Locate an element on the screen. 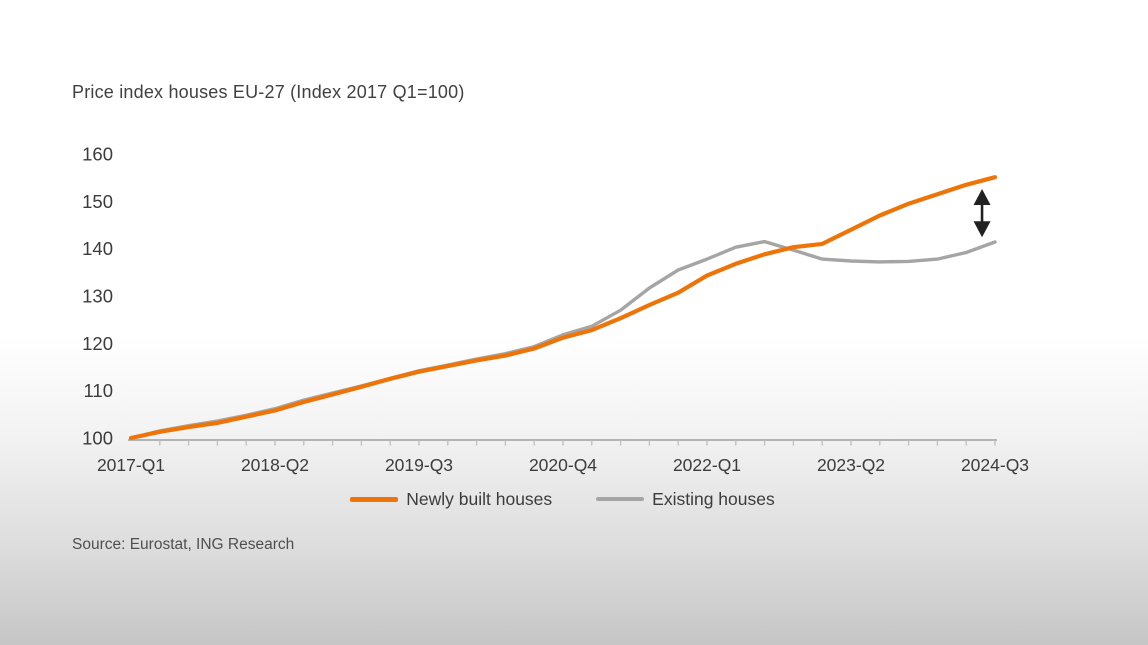 This screenshot has width=1148, height=645. x-tick-label: 2019-Q3 is located at coordinates (419, 465).